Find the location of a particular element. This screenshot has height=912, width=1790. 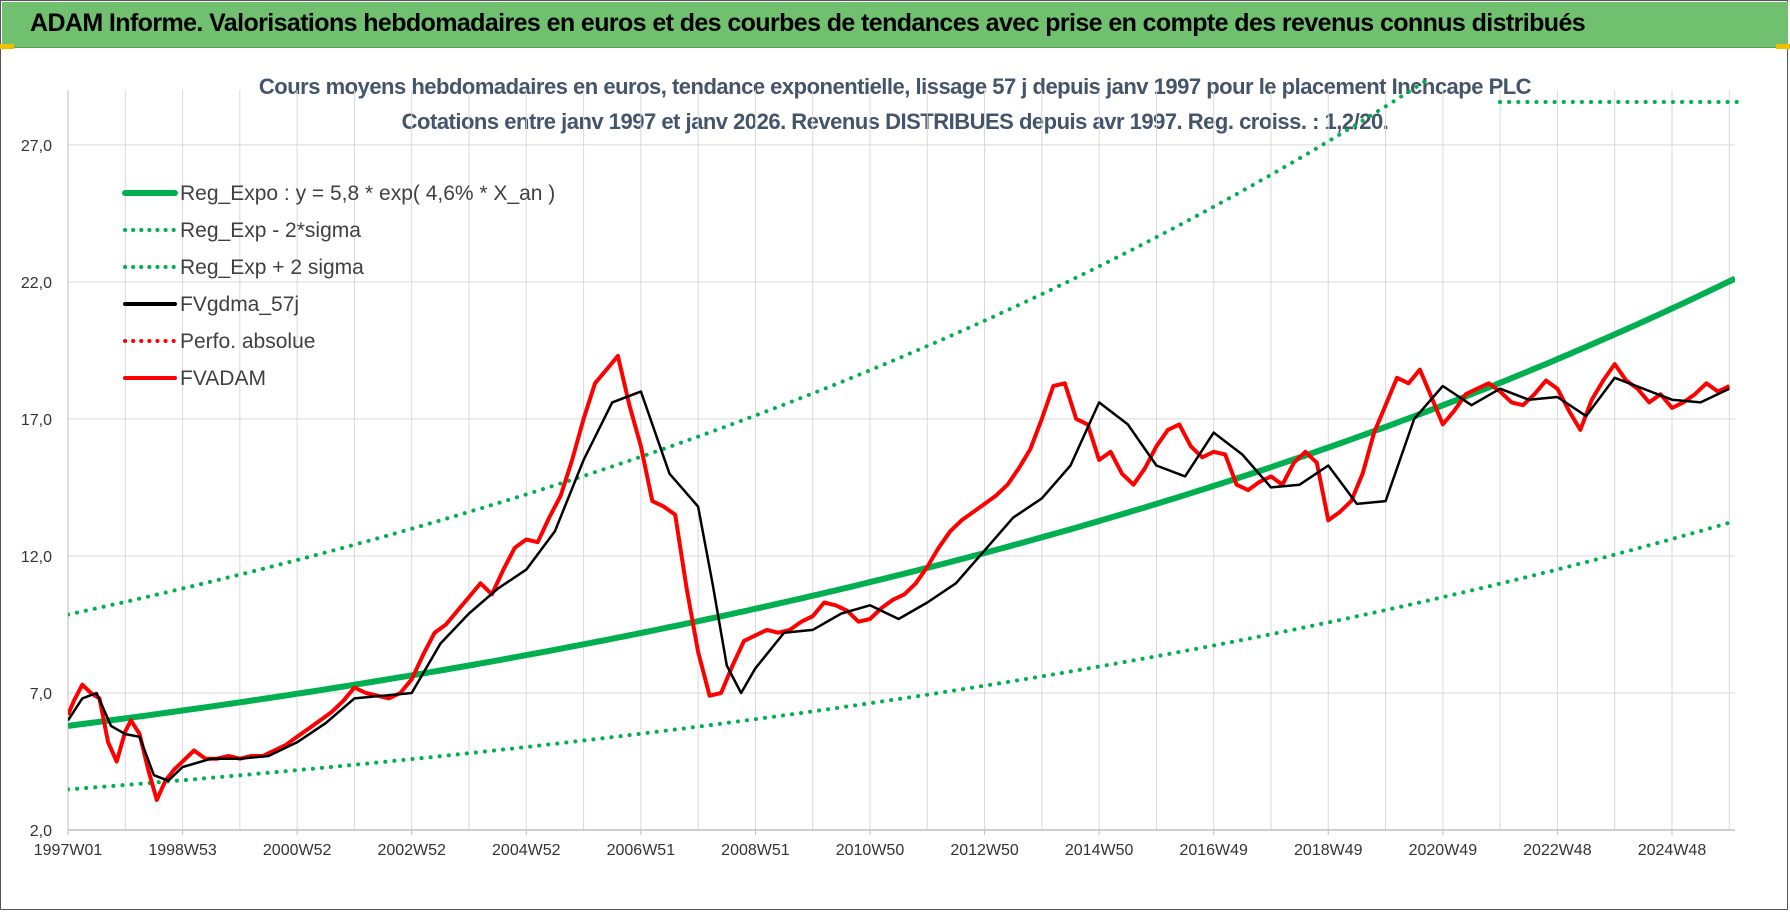

x-tick-label: 2012W50 is located at coordinates (984, 850).